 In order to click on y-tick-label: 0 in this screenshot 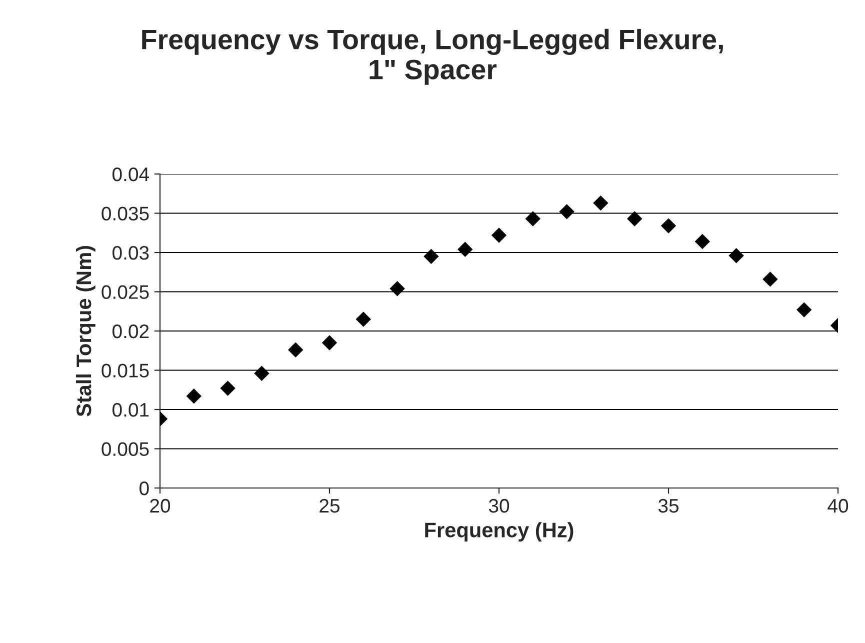, I will do `click(144, 488)`.